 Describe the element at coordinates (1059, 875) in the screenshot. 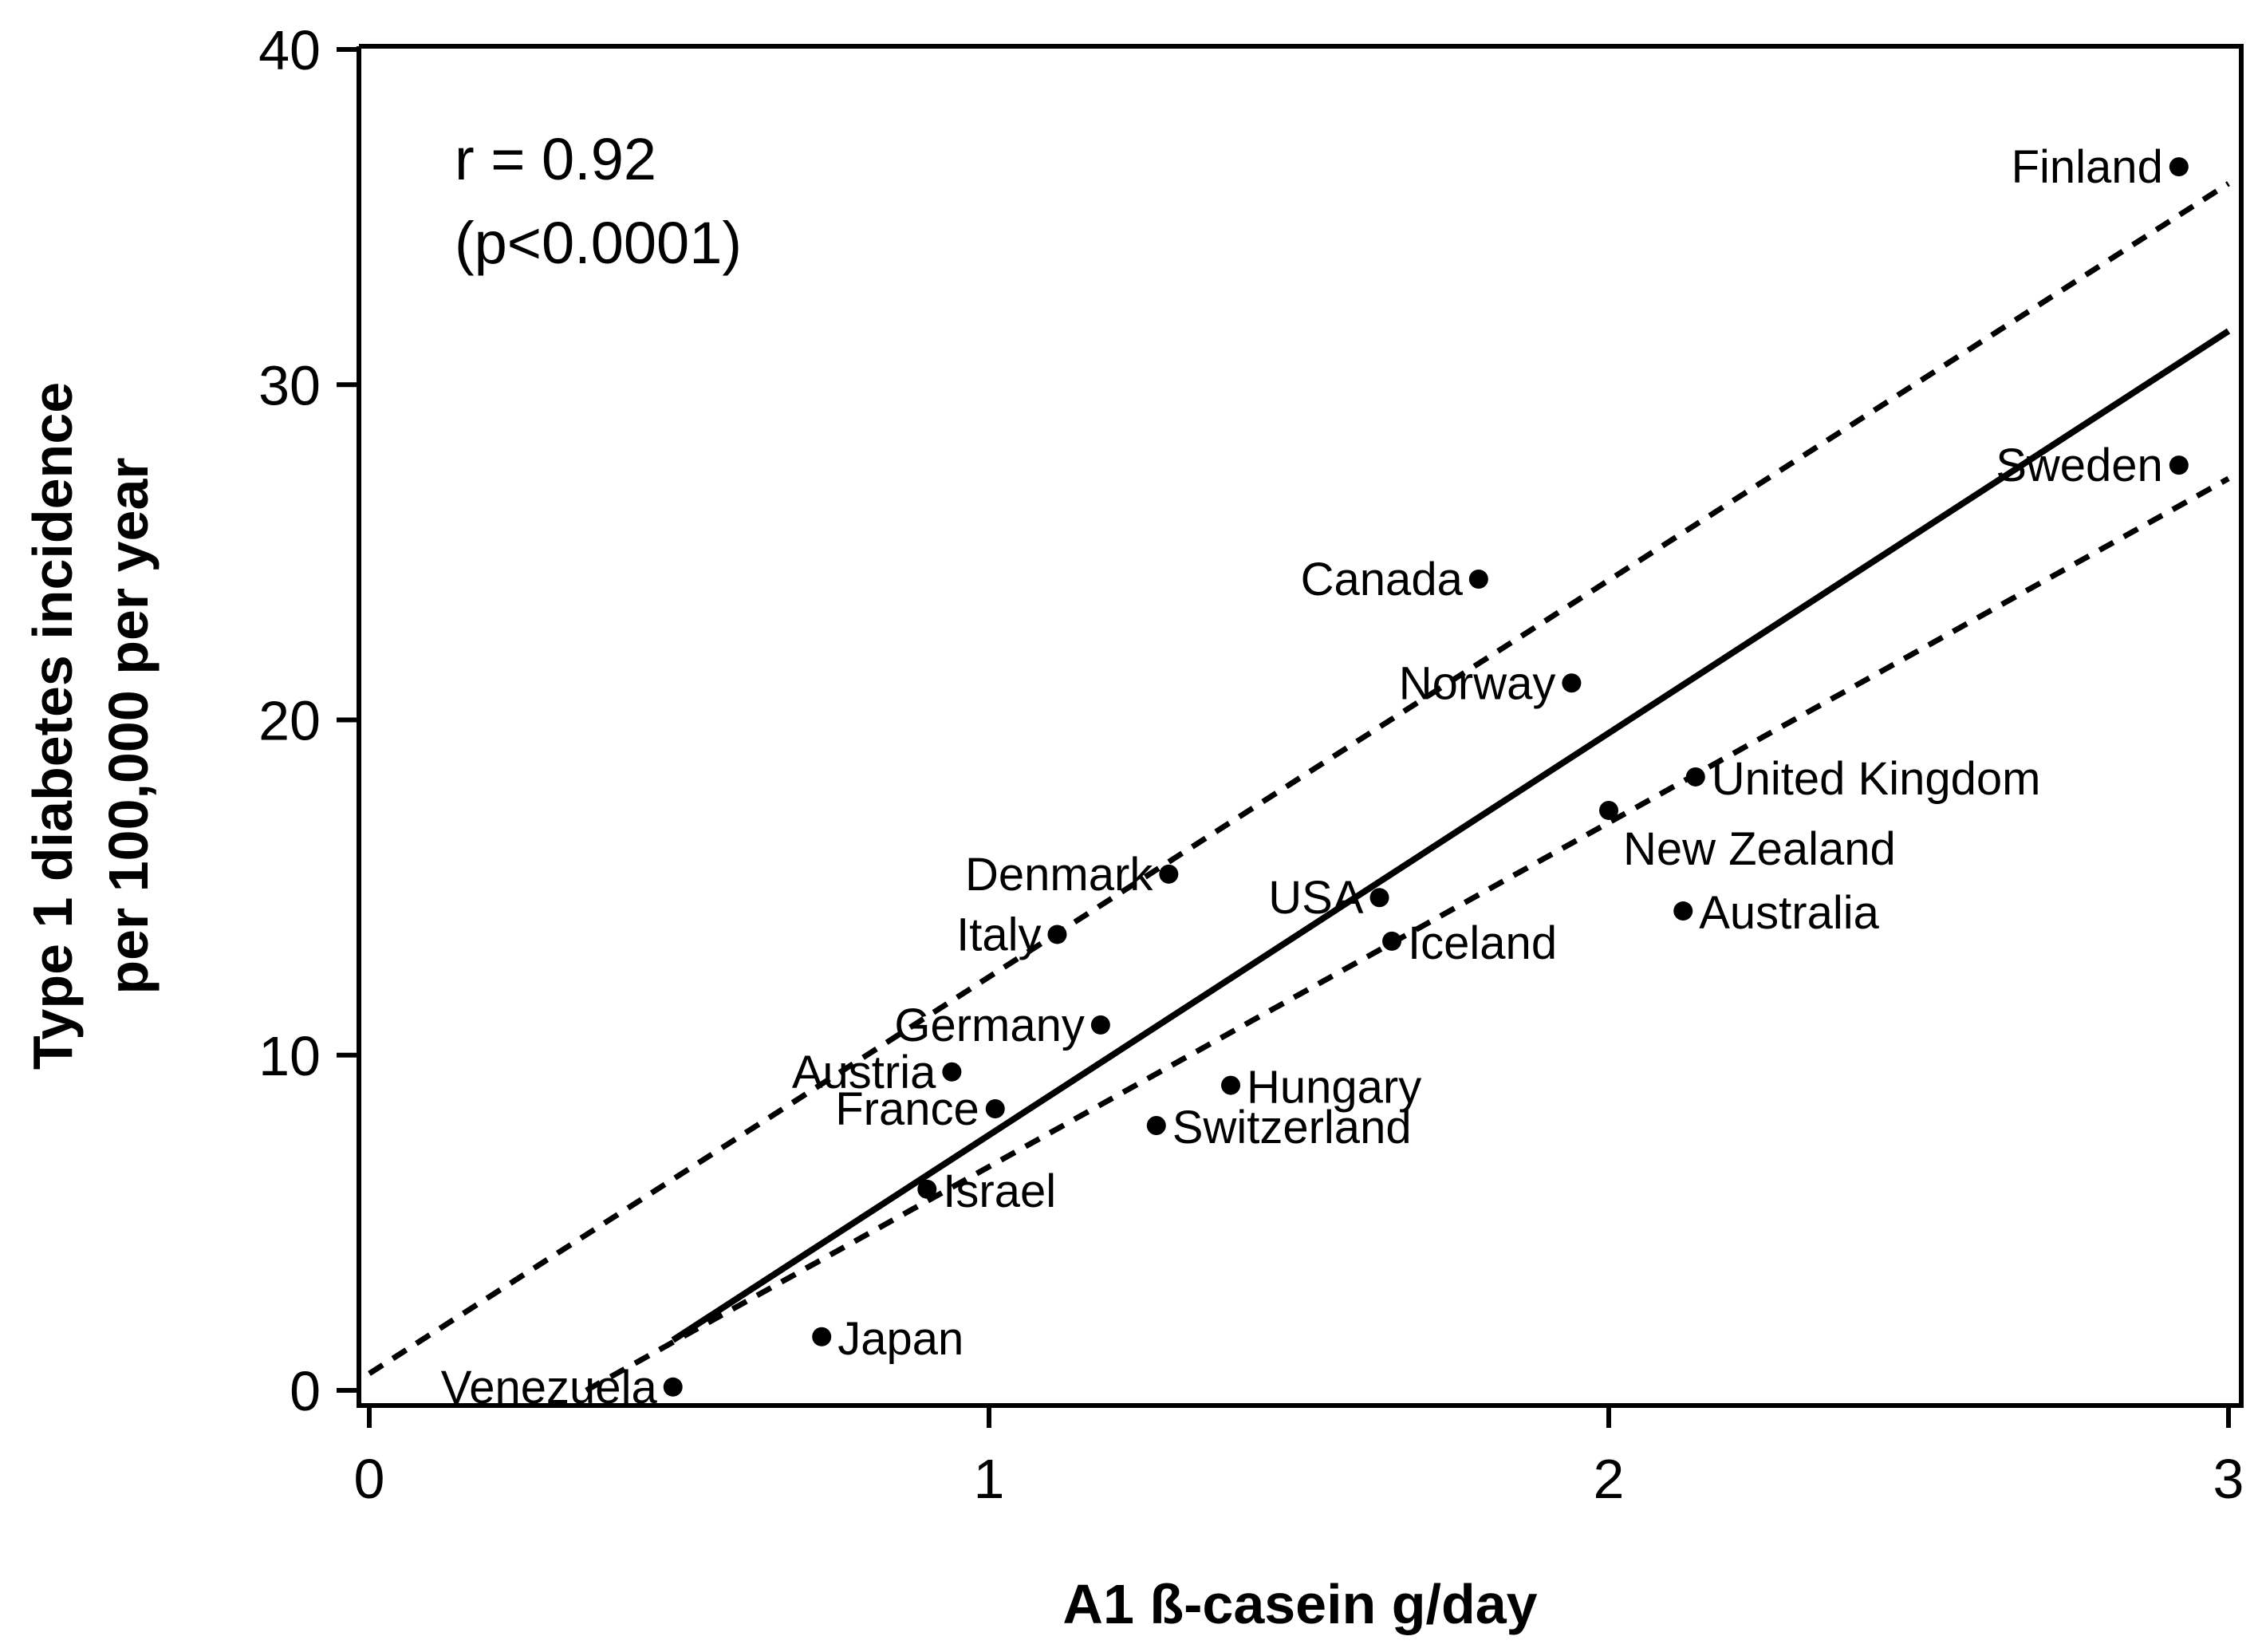

I see `point-label: Denmark` at that location.